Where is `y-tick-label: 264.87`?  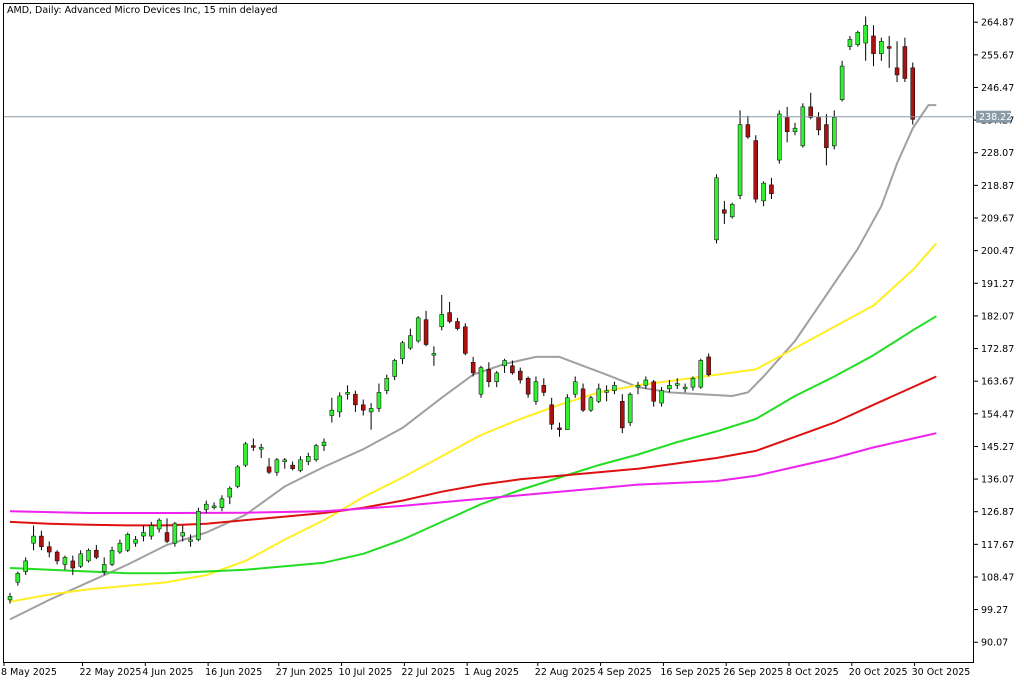
y-tick-label: 264.87 is located at coordinates (997, 23).